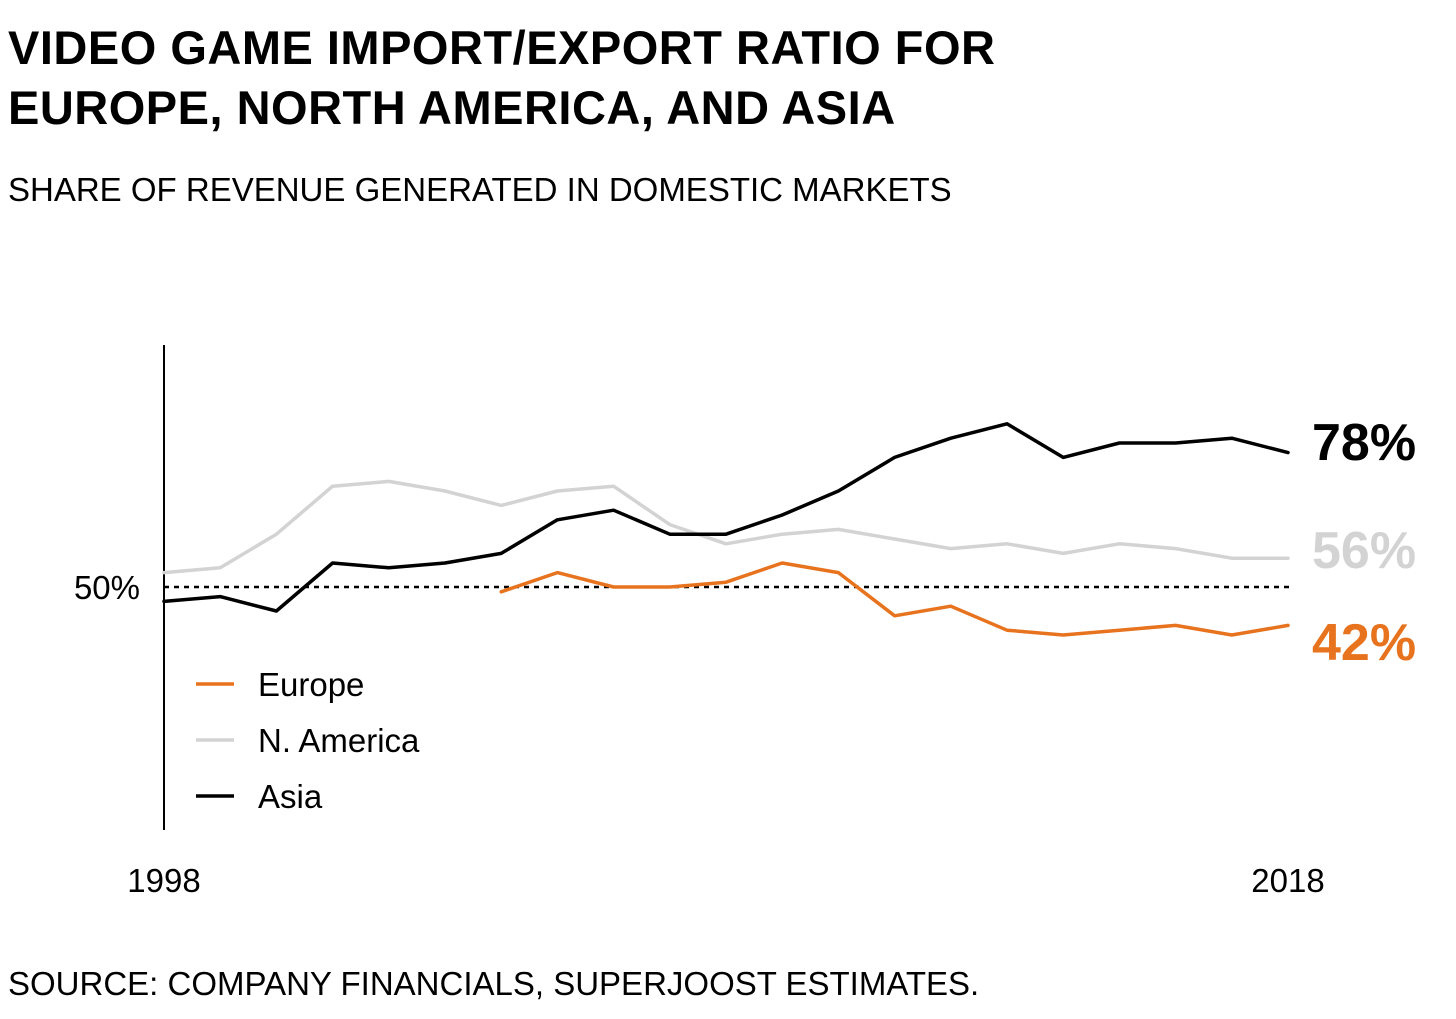 The height and width of the screenshot is (1019, 1456). I want to click on chart-legend: Europe N. America Asia, so click(308, 740).